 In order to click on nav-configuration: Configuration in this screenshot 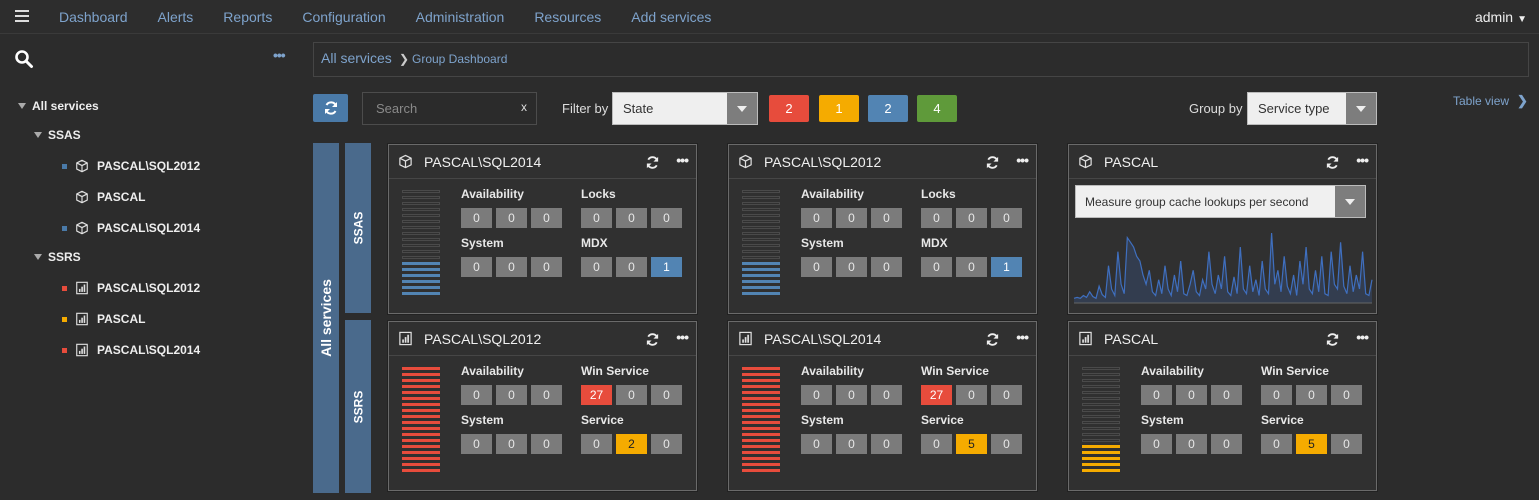, I will do `click(344, 17)`.